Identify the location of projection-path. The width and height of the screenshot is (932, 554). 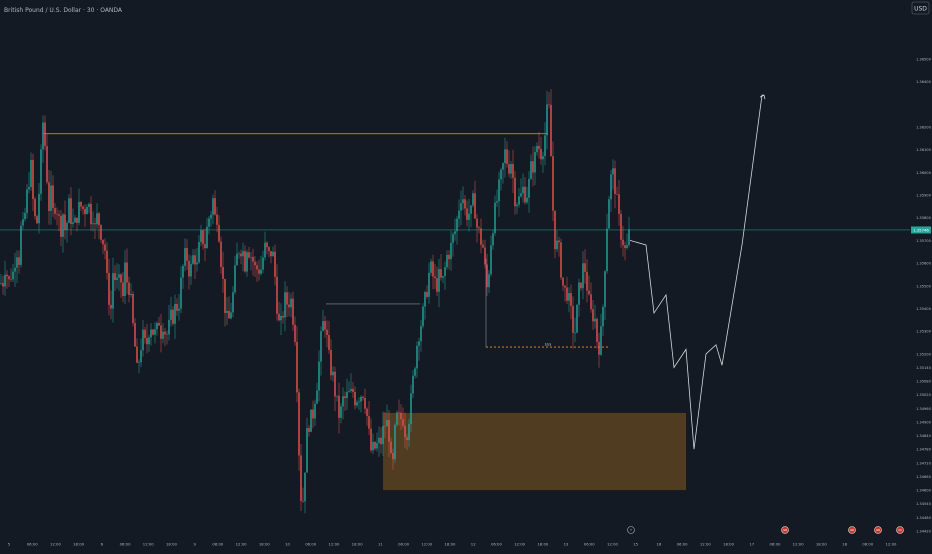
(696, 272).